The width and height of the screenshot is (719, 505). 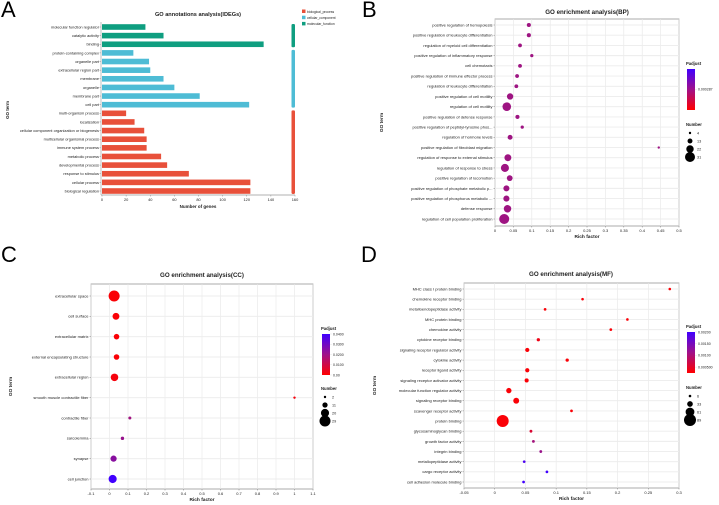 I want to click on y-tick-label: metalloendopeptidase activity, so click(x=435, y=309).